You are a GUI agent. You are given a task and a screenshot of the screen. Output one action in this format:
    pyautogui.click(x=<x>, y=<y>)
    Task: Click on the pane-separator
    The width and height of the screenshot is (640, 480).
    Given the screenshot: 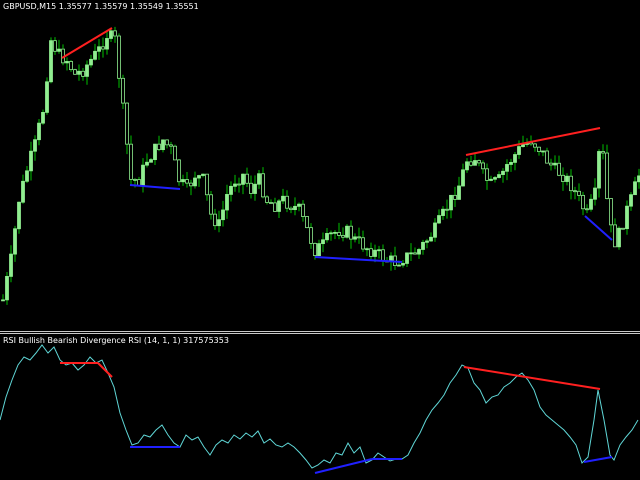 What is the action you would take?
    pyautogui.click(x=320, y=332)
    